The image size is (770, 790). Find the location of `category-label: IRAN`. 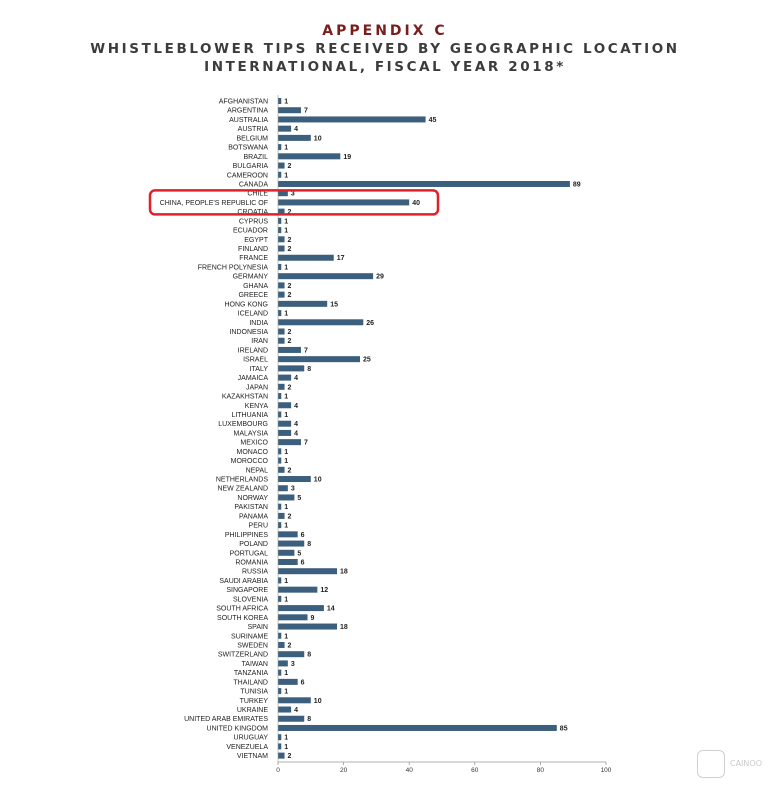

category-label: IRAN is located at coordinates (259, 341).